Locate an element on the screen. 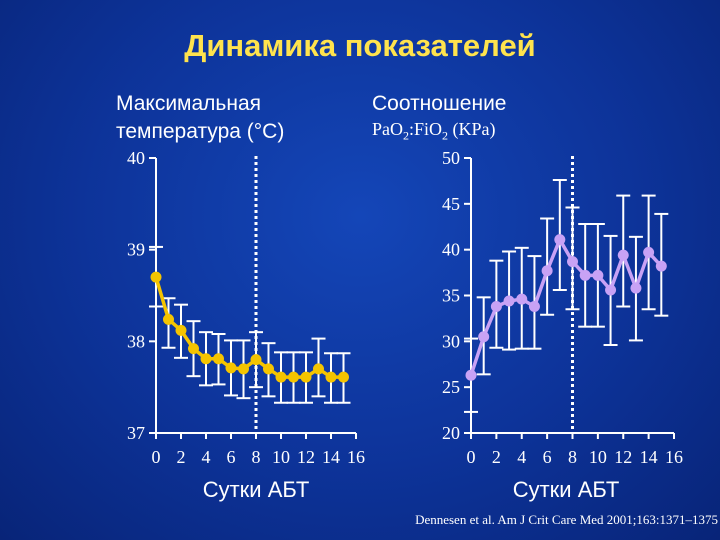 The width and height of the screenshot is (720, 540). right-label-fio: :FiO is located at coordinates (426, 129).